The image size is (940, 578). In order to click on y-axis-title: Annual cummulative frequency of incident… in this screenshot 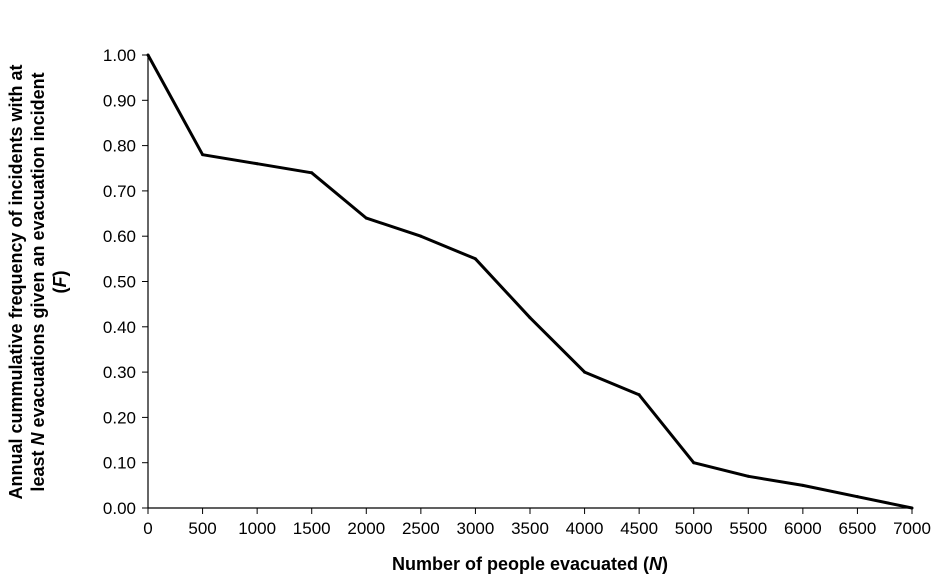, I will do `click(38, 281)`.